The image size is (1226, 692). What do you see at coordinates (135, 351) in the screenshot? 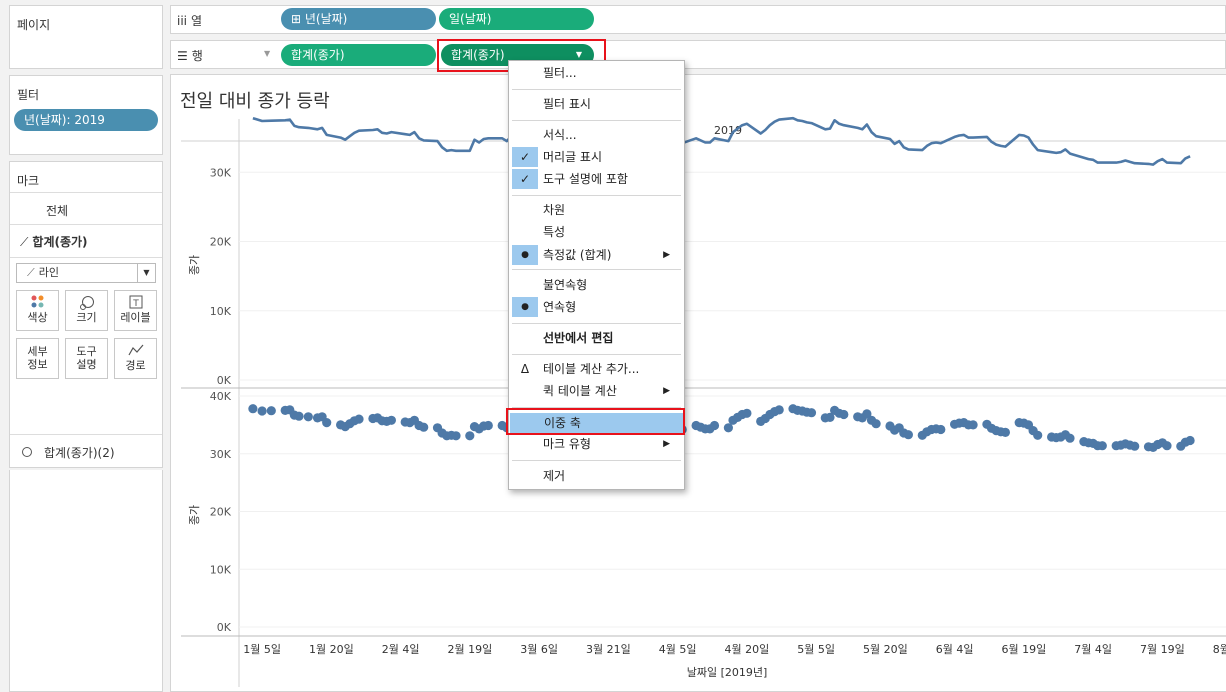
I see `path-icon` at bounding box center [135, 351].